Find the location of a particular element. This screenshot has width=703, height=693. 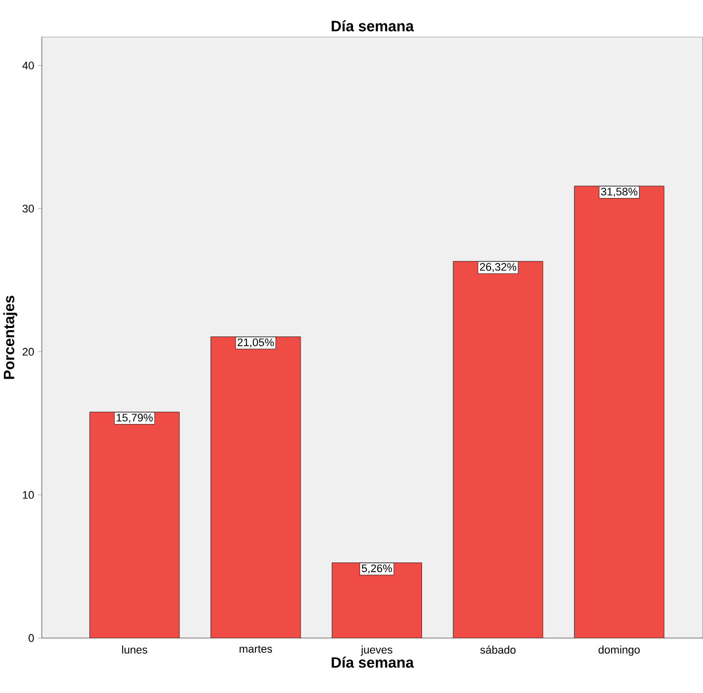

data-label: 5,26% is located at coordinates (377, 569).